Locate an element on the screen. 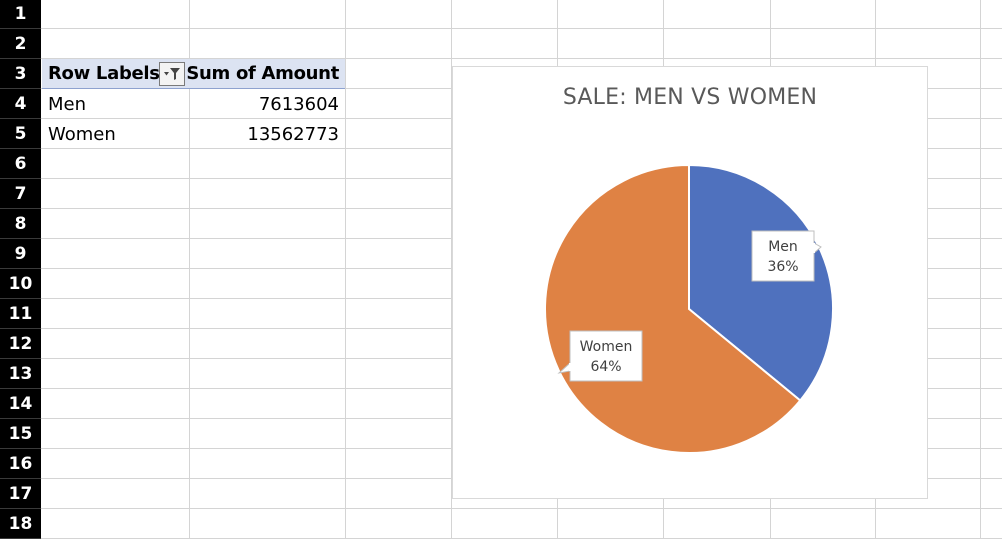 The height and width of the screenshot is (539, 1002). row-header: 7 is located at coordinates (20, 194).